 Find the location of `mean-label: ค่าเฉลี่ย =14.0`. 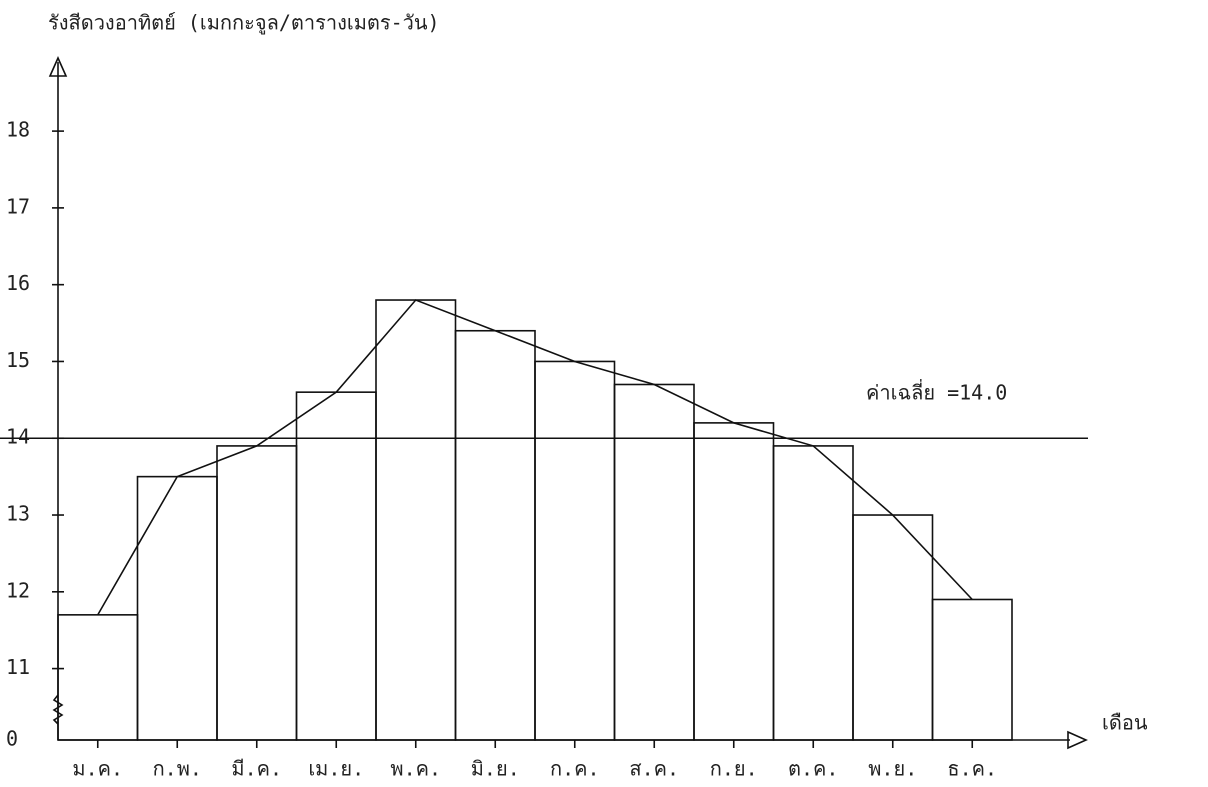

mean-label: ค่าเฉลี่ย =14.0 is located at coordinates (936, 392).